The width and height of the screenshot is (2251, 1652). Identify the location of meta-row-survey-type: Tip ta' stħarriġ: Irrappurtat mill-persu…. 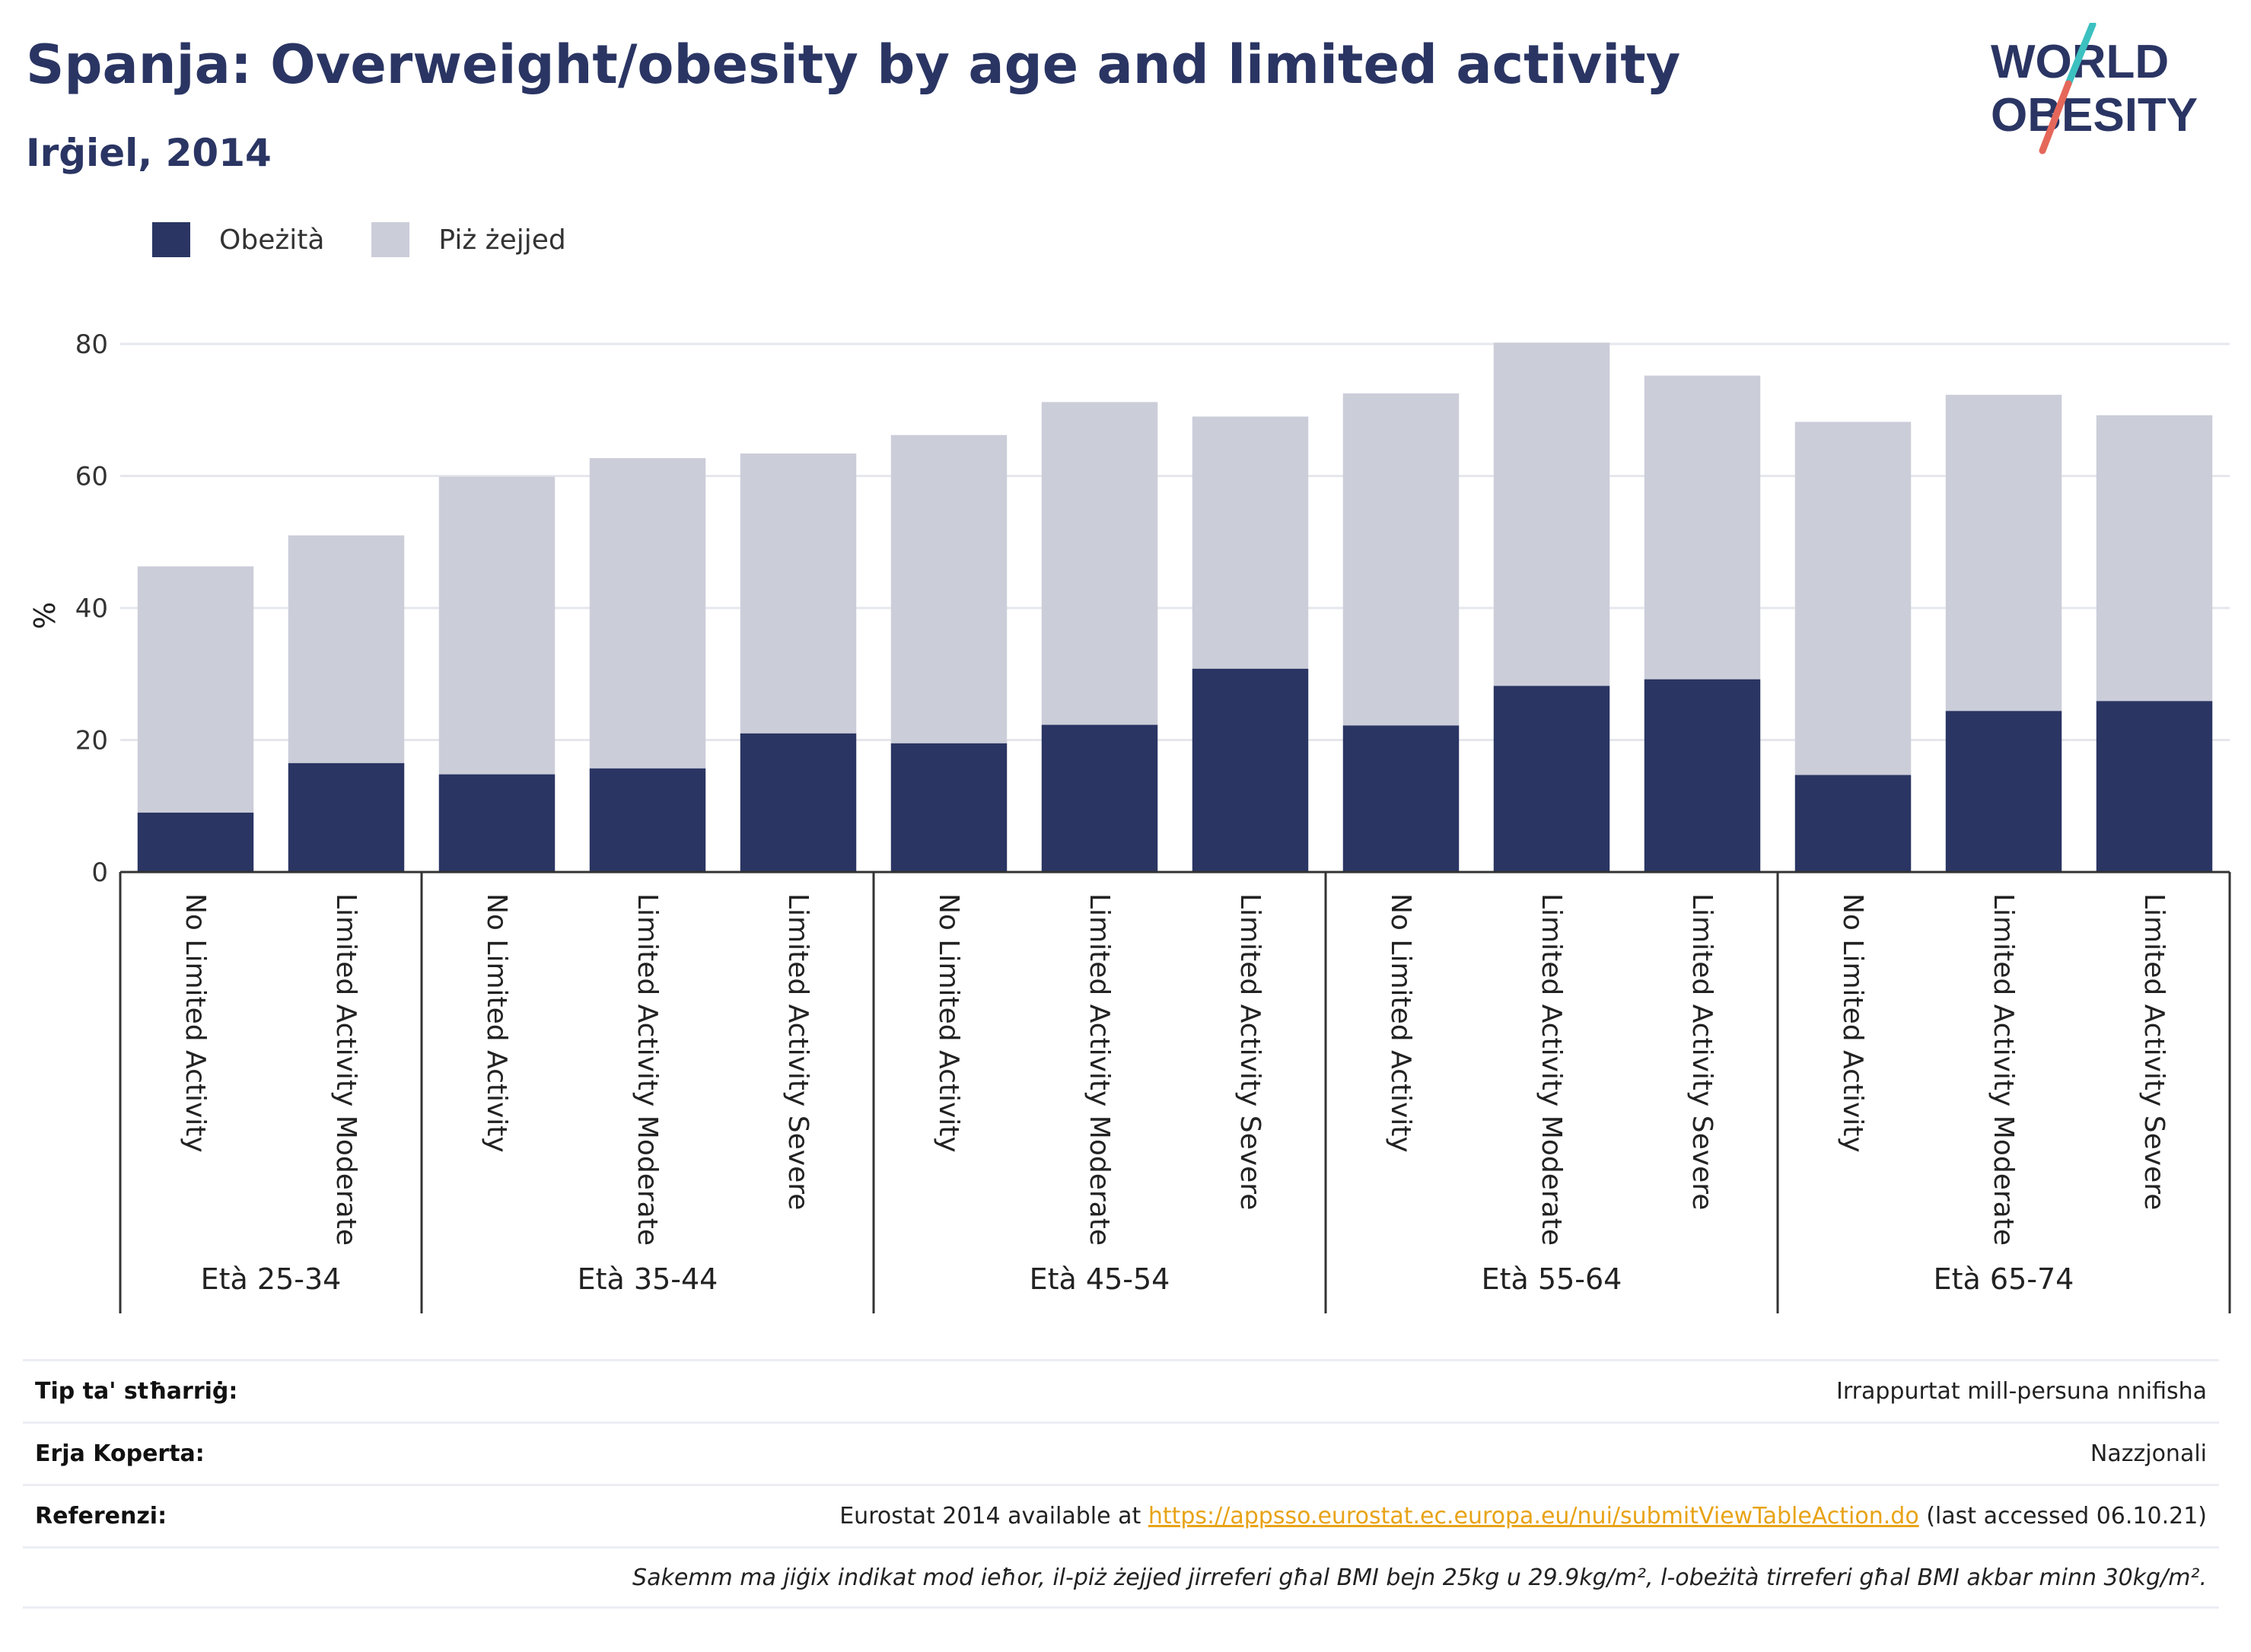
(1121, 1390).